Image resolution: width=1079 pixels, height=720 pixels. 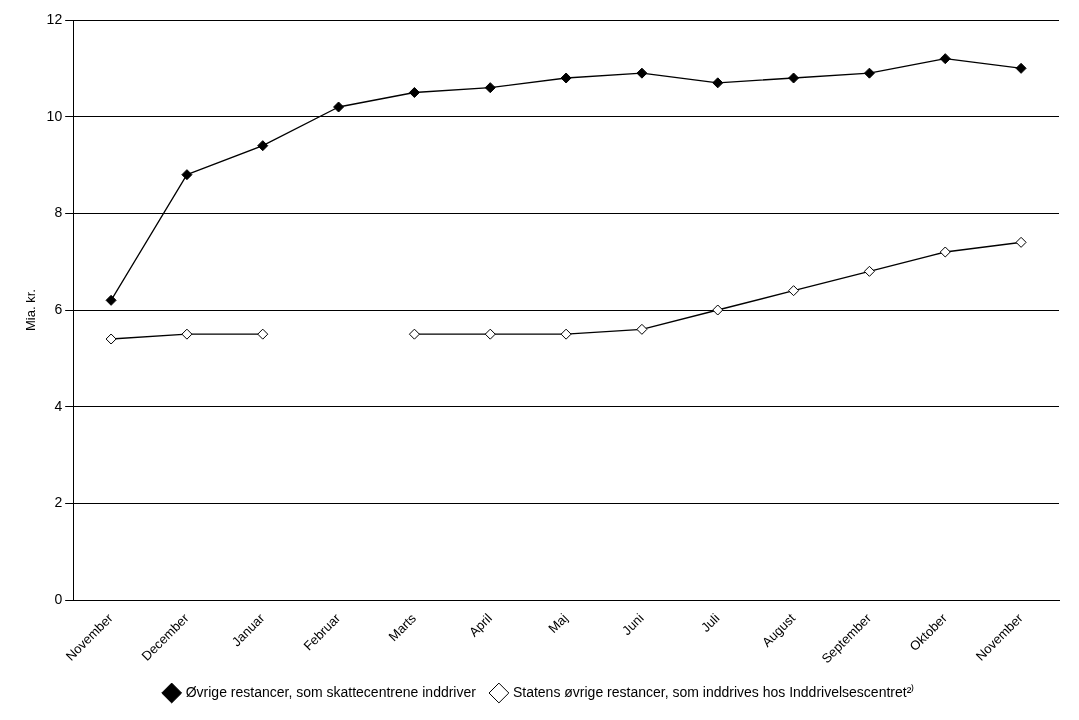 What do you see at coordinates (58, 405) in the screenshot?
I see `y-tick-label: 4` at bounding box center [58, 405].